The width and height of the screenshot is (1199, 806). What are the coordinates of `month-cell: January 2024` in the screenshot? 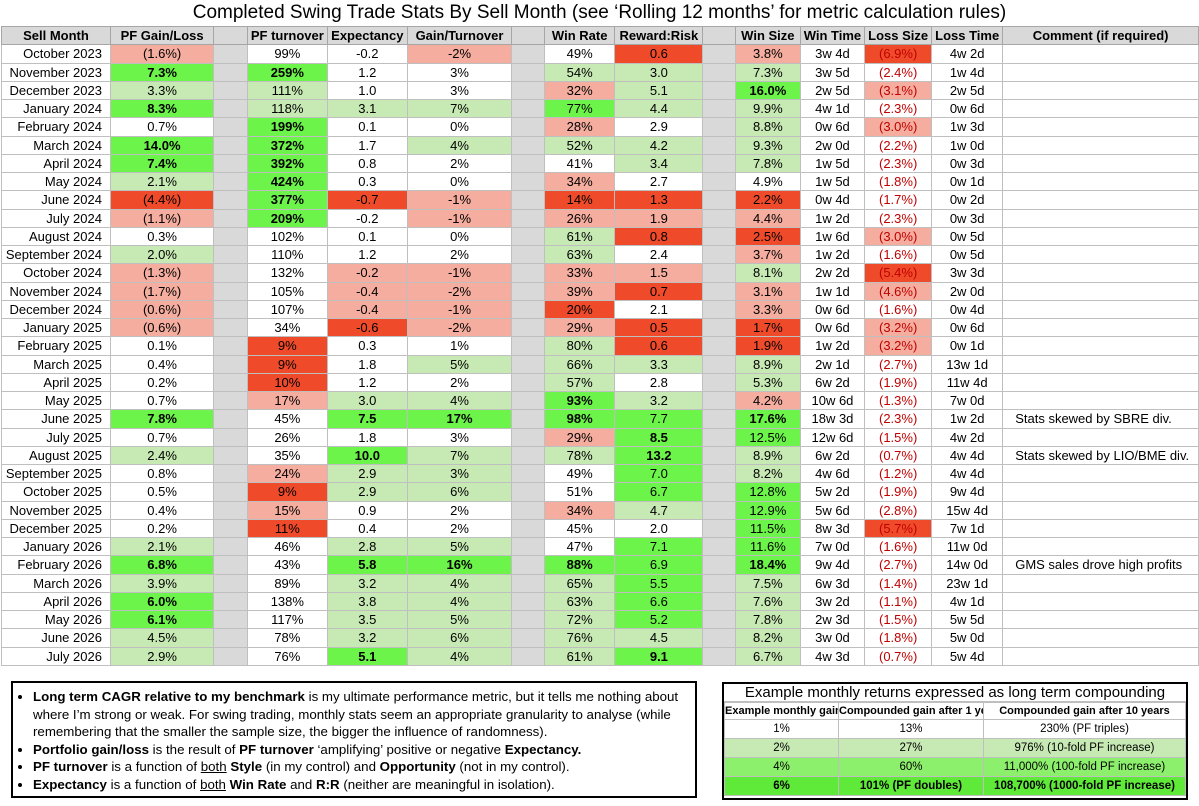 It's located at (56, 108).